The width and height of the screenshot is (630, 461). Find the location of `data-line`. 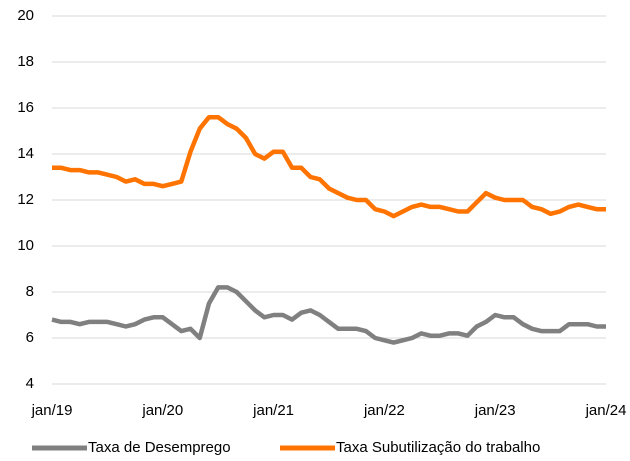

data-line is located at coordinates (328, 315).